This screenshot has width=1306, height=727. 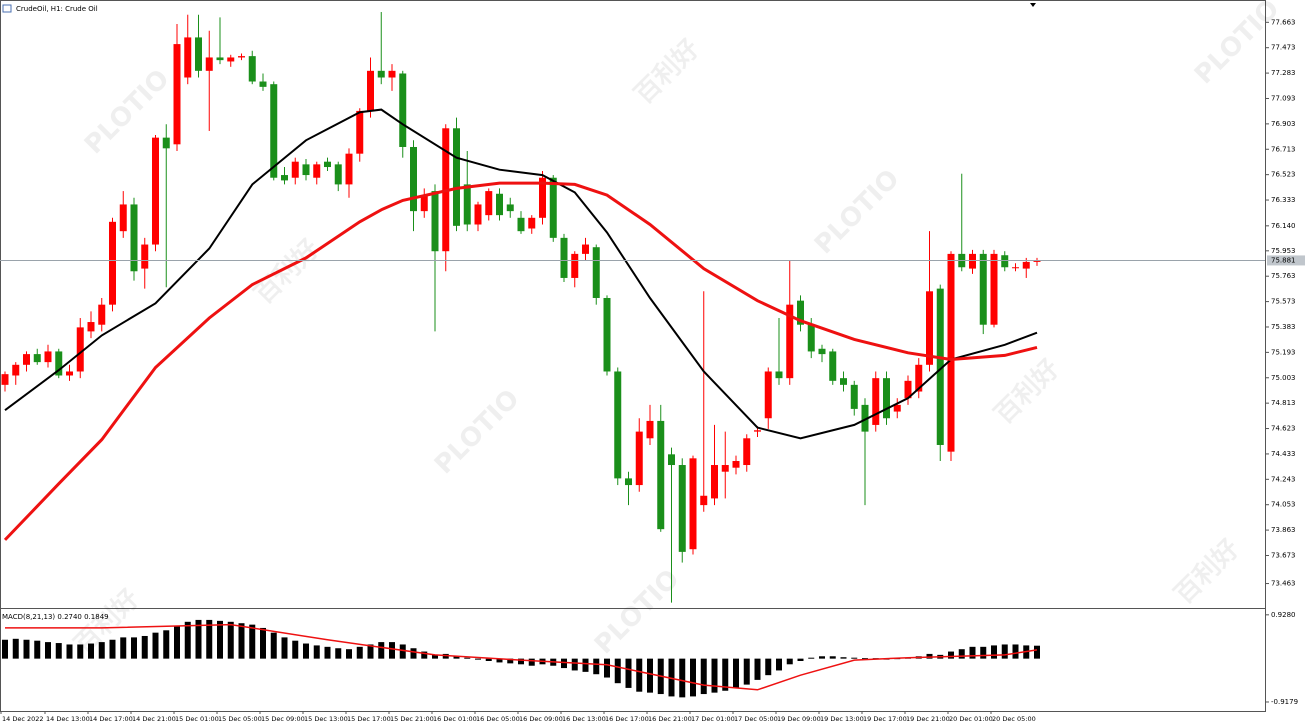 What do you see at coordinates (1283, 98) in the screenshot?
I see `y-tick-label: 77.093` at bounding box center [1283, 98].